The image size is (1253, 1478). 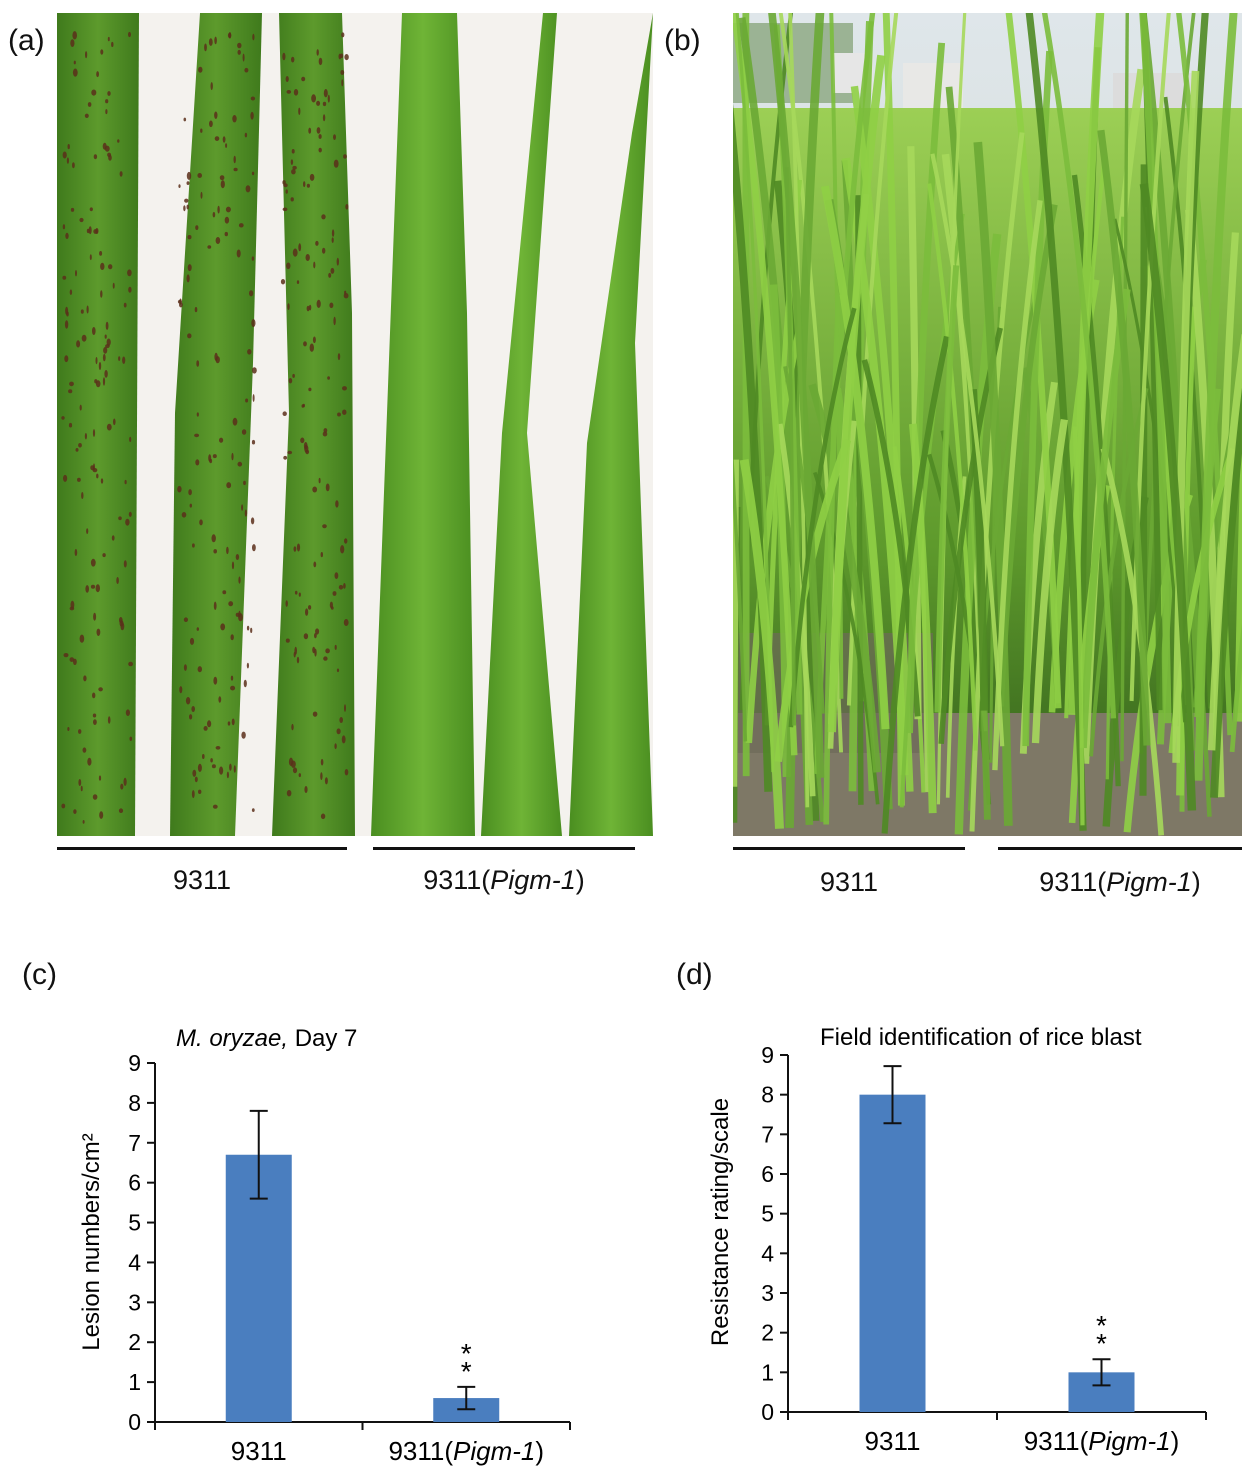 What do you see at coordinates (134, 1223) in the screenshot?
I see `chart-c-ytick-label: 5` at bounding box center [134, 1223].